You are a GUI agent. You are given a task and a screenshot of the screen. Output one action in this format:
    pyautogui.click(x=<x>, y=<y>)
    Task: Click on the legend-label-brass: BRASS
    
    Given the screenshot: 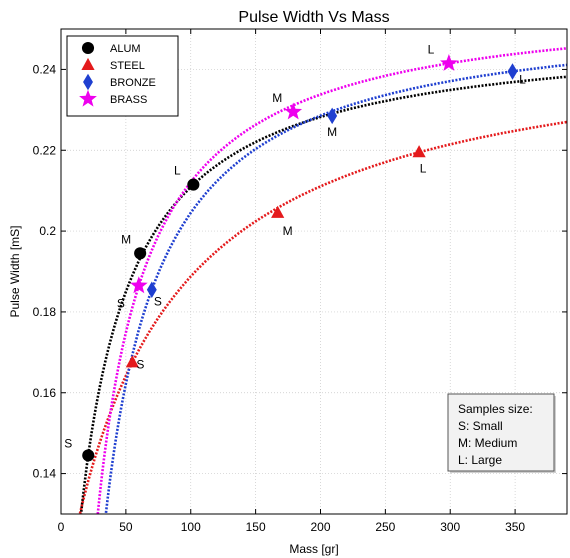 What is the action you would take?
    pyautogui.click(x=128, y=100)
    